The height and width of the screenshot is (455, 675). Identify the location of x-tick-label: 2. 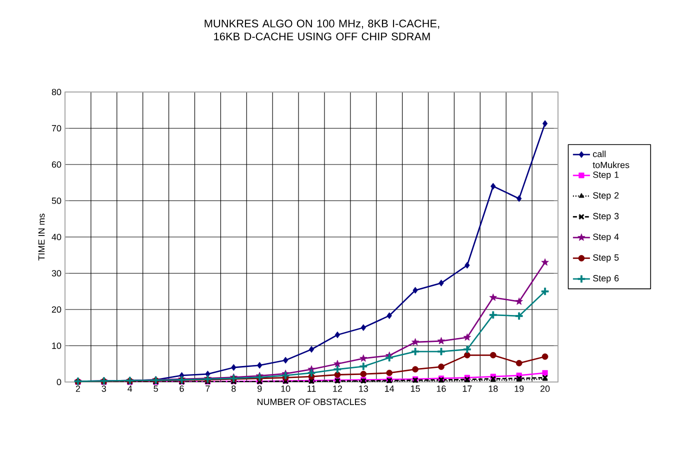
(78, 389).